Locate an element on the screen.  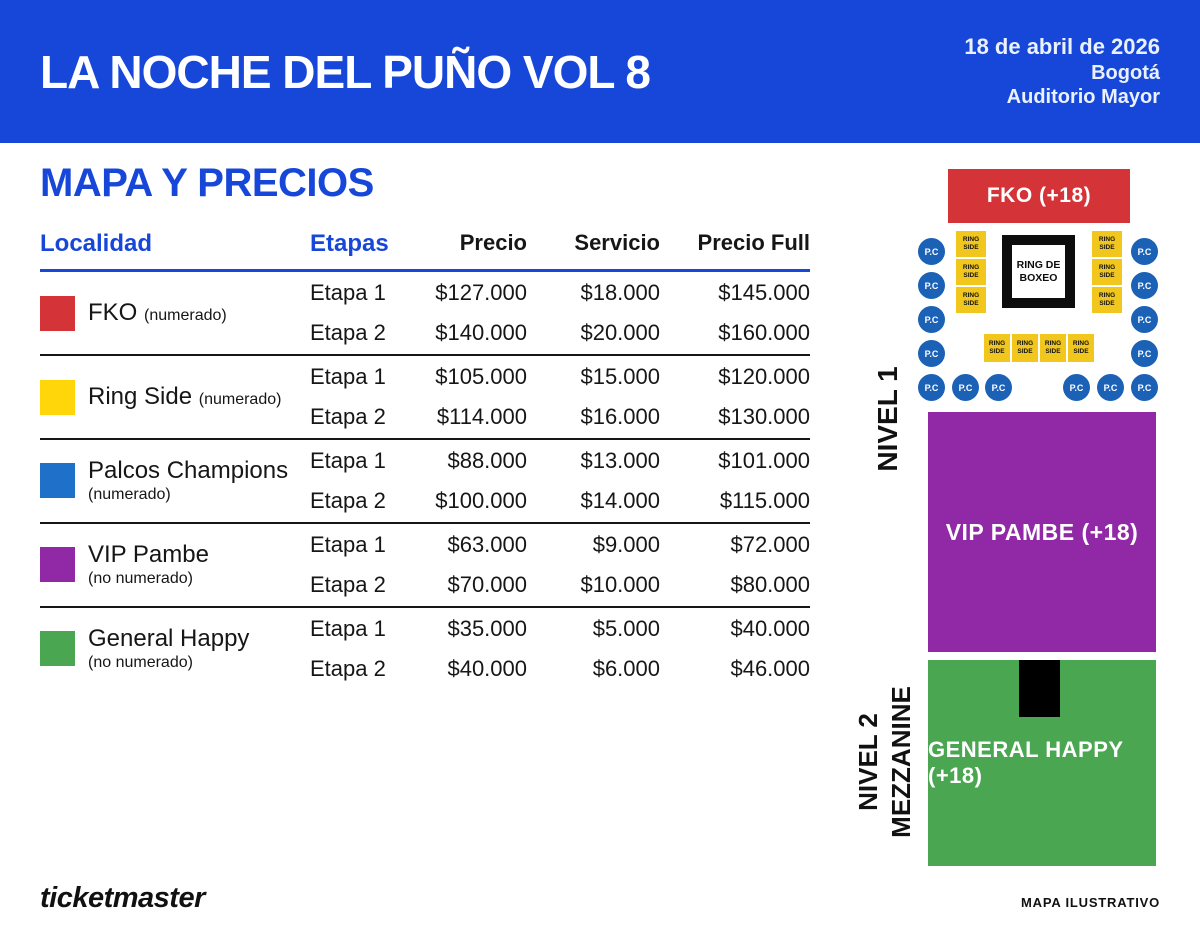
locality-name: Palcos Champions is located at coordinates (188, 470).